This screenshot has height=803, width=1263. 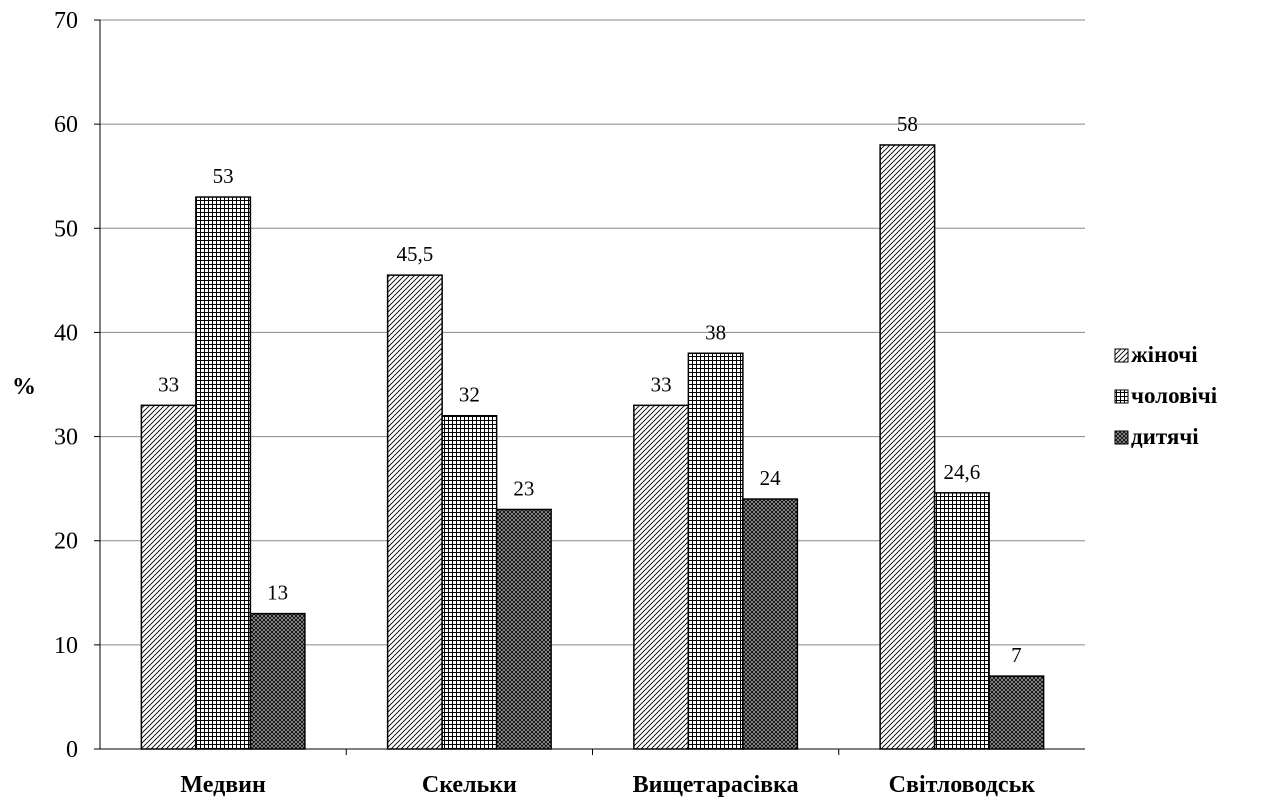 What do you see at coordinates (66, 21) in the screenshot?
I see `y-tick-label: 70` at bounding box center [66, 21].